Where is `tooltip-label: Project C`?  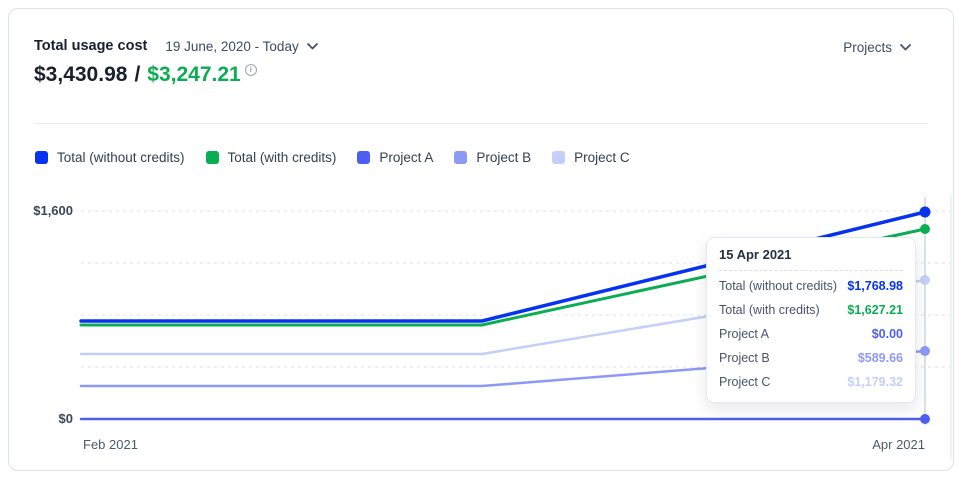
tooltip-label: Project C is located at coordinates (745, 382).